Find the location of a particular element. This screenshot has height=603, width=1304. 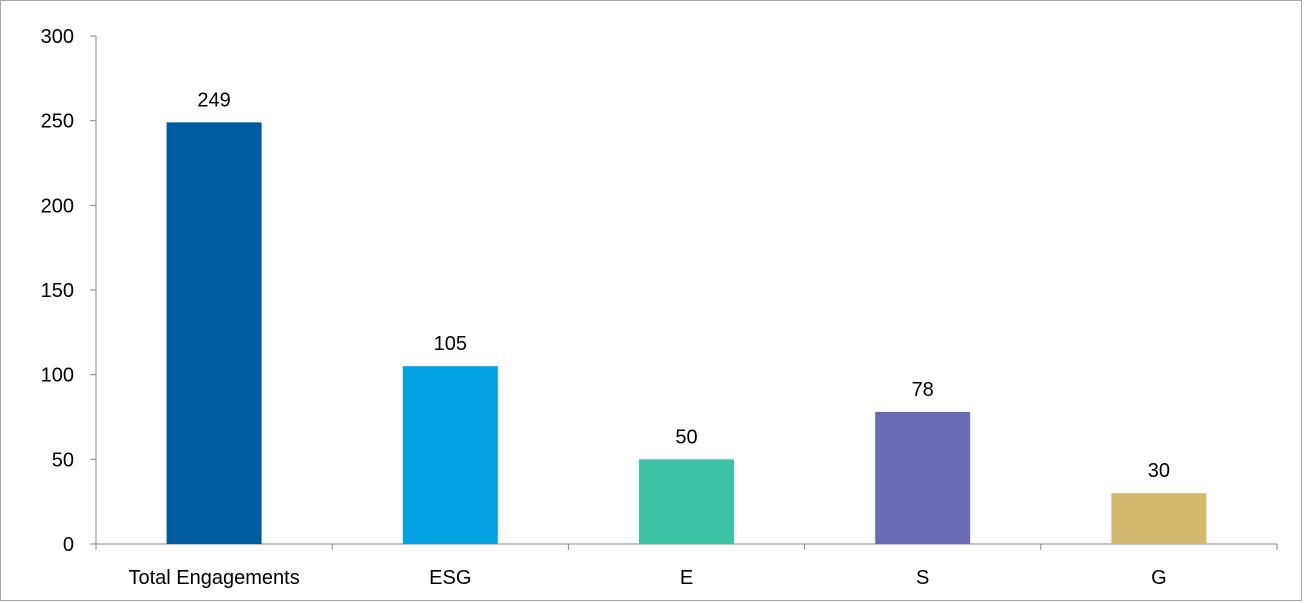

x-axis: Total Engagements ESG E S G is located at coordinates (686, 566).